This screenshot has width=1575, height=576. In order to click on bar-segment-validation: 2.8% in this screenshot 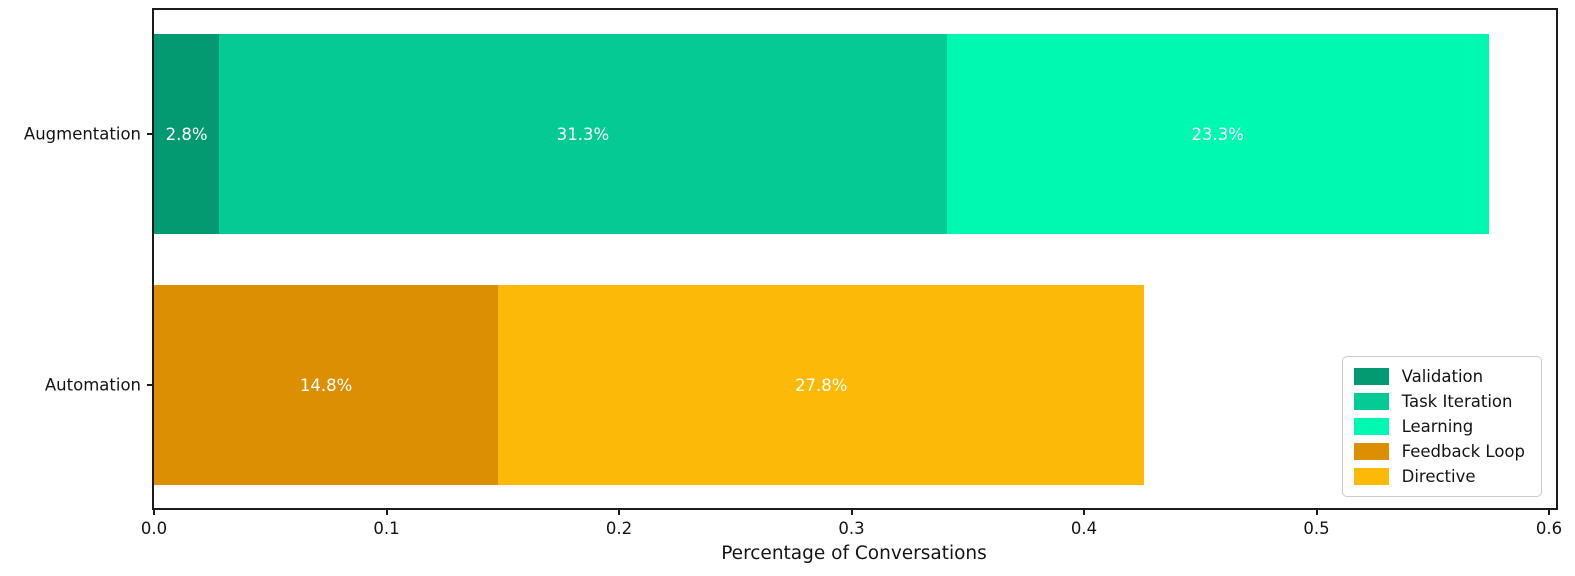, I will do `click(187, 134)`.